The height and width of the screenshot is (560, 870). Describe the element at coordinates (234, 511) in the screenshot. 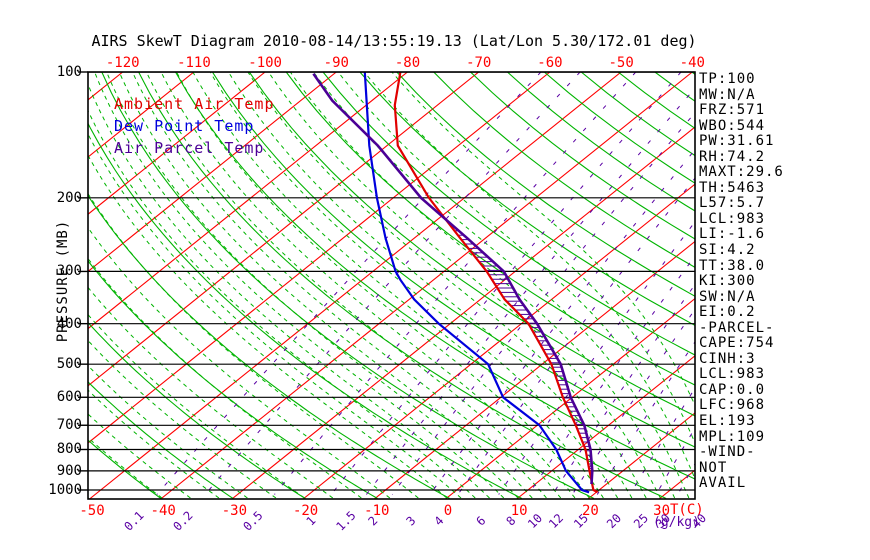

I see `bottom-temp-tick-label: -30` at that location.